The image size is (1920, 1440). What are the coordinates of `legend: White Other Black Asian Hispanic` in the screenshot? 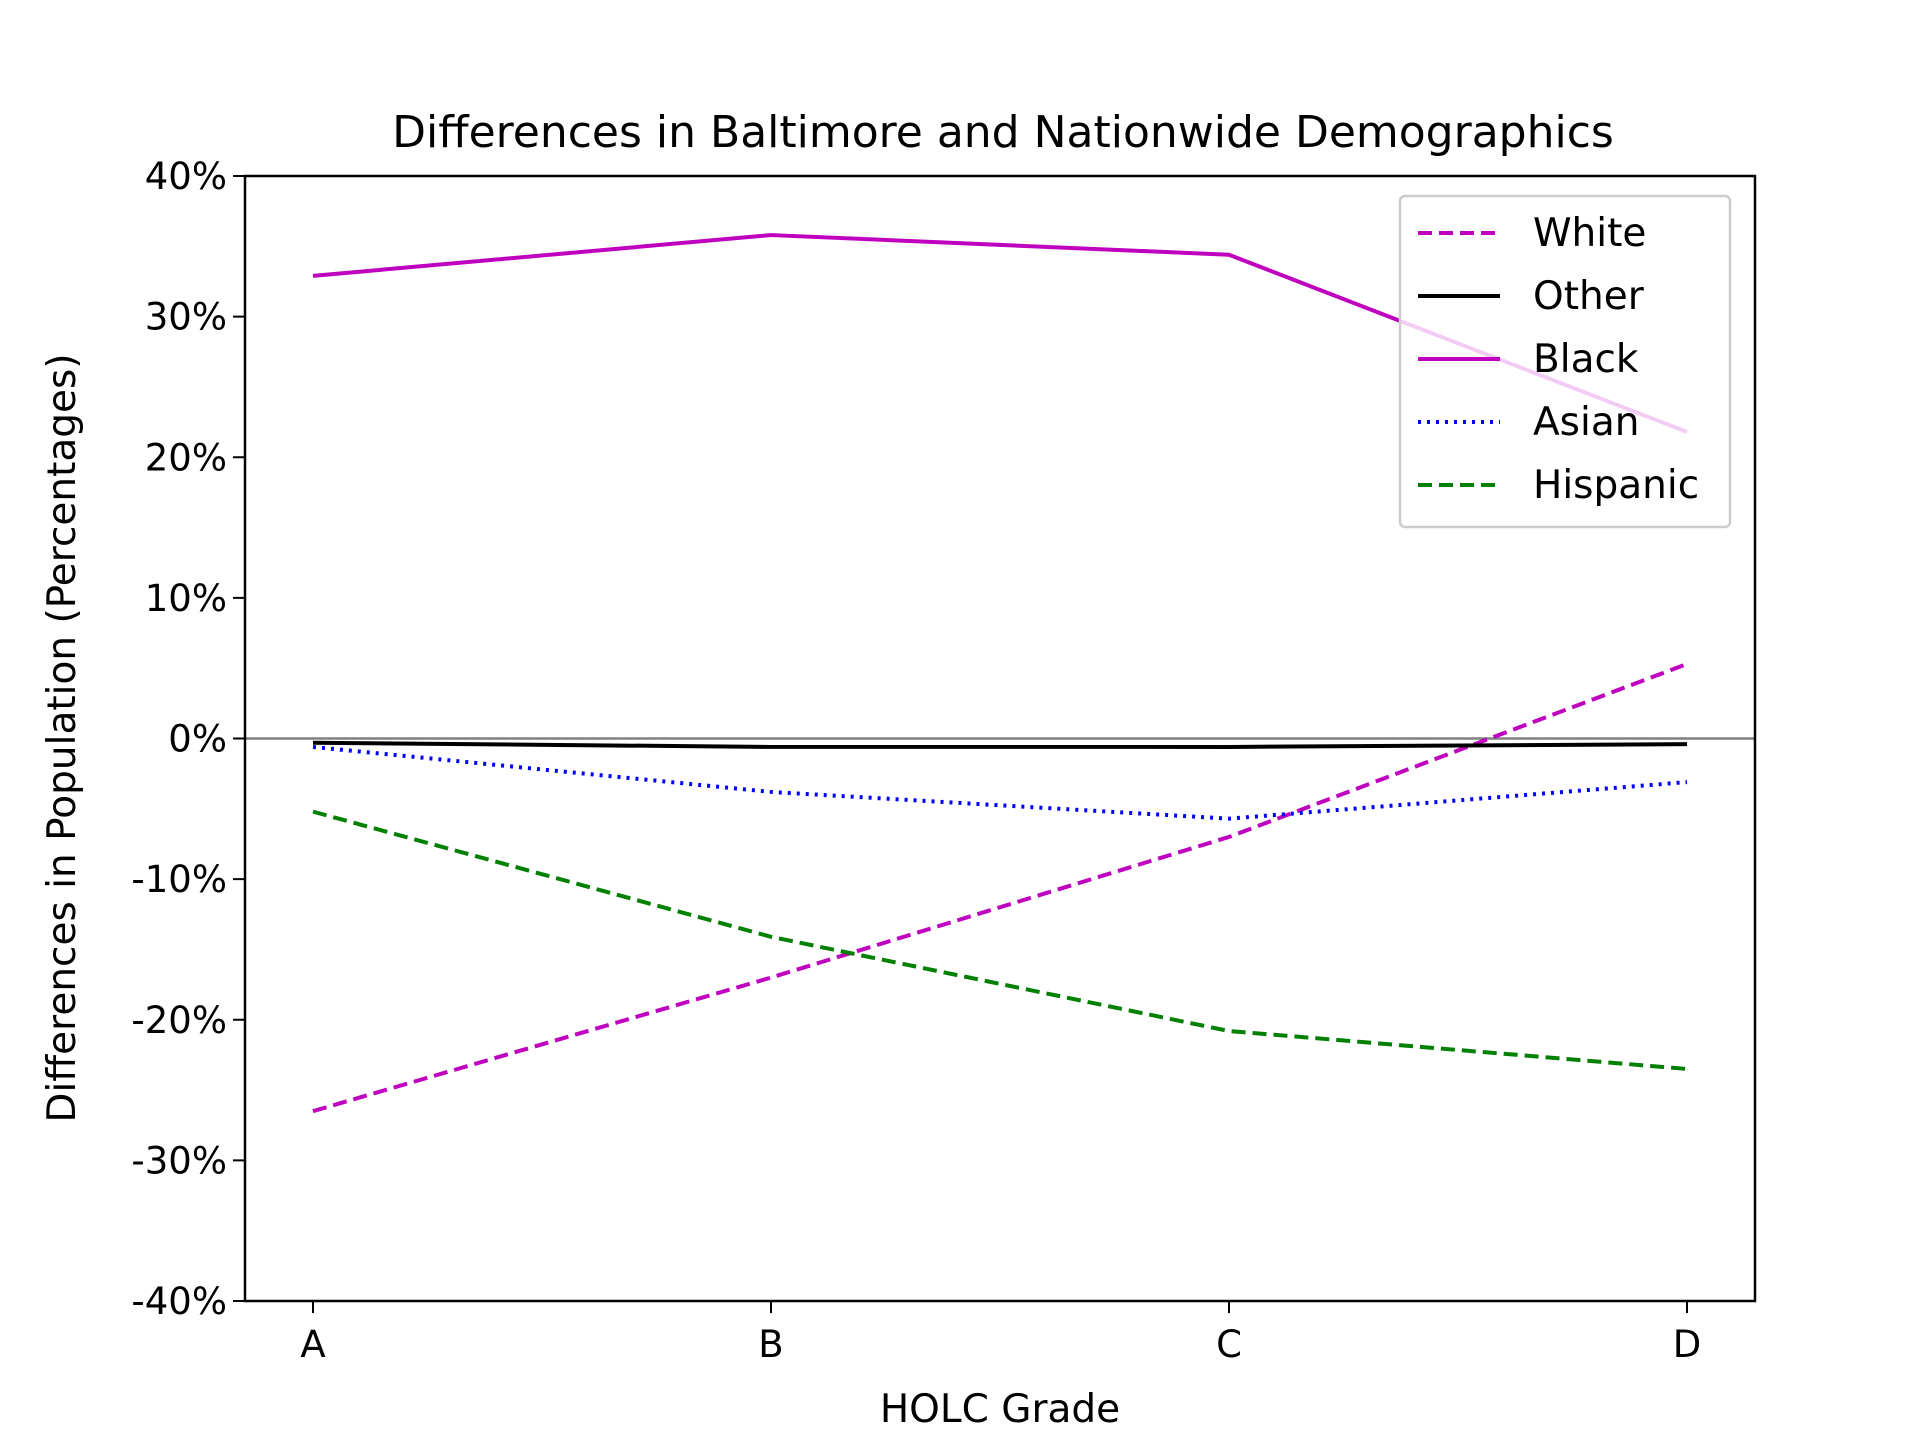 It's located at (1565, 361).